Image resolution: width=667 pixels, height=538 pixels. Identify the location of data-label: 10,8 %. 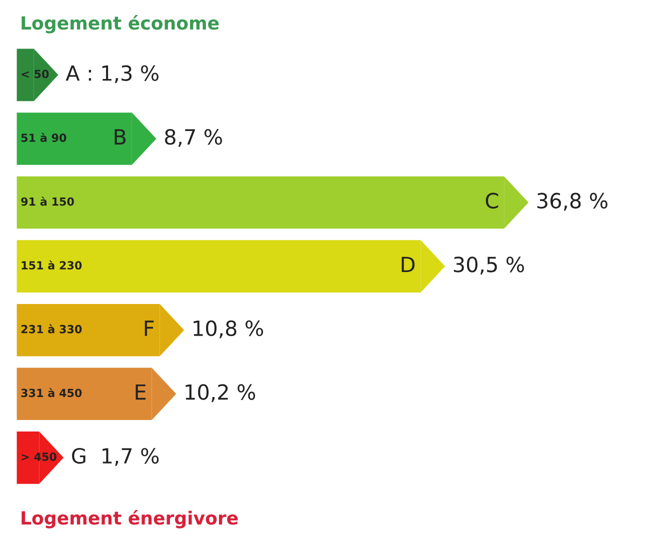
(229, 329).